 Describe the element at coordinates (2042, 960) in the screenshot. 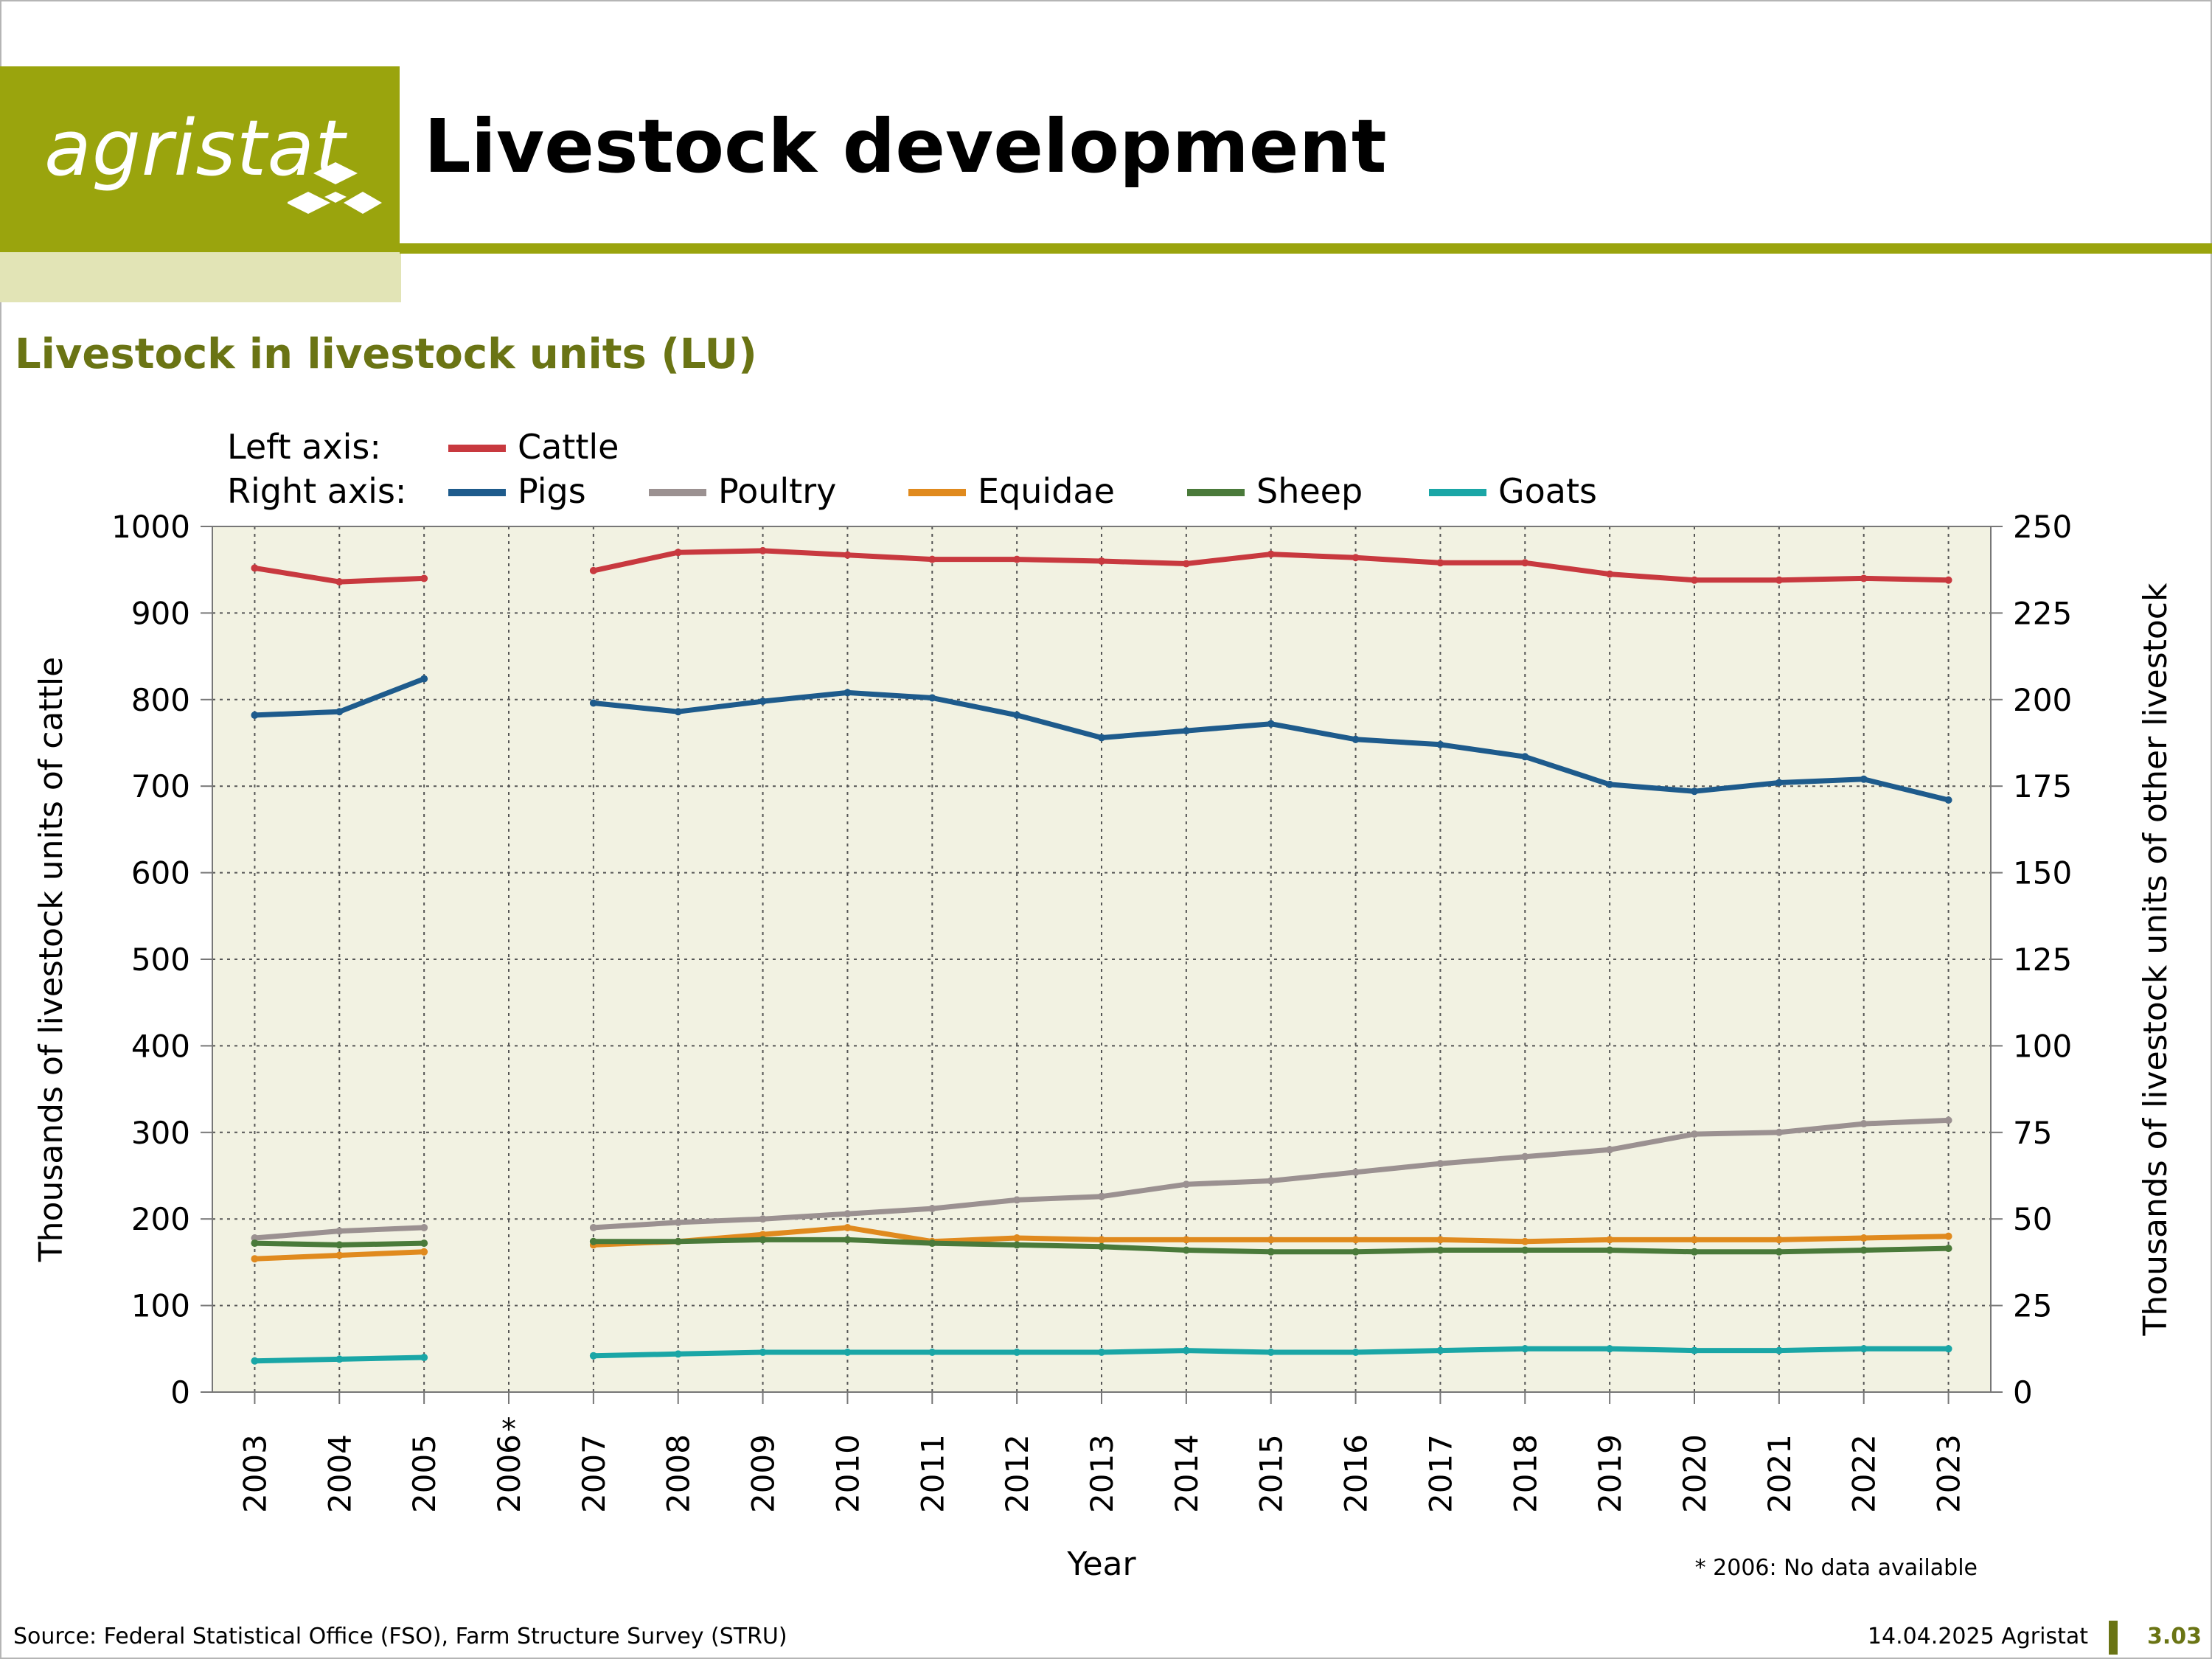

I see `right-axis-tick-label: 125` at that location.